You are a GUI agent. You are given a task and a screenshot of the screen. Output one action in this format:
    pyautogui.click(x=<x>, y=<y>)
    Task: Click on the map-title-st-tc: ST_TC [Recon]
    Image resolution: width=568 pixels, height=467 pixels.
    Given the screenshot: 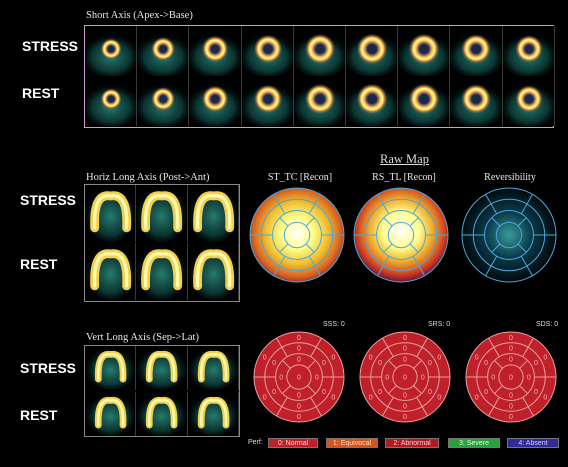 What is the action you would take?
    pyautogui.click(x=300, y=177)
    